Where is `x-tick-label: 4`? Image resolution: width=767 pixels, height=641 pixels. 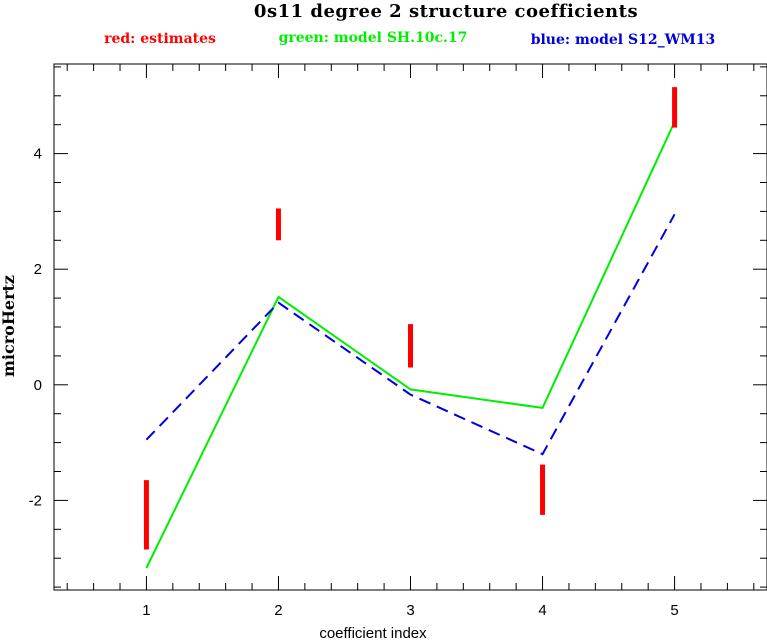
x-tick-label: 4 is located at coordinates (542, 610).